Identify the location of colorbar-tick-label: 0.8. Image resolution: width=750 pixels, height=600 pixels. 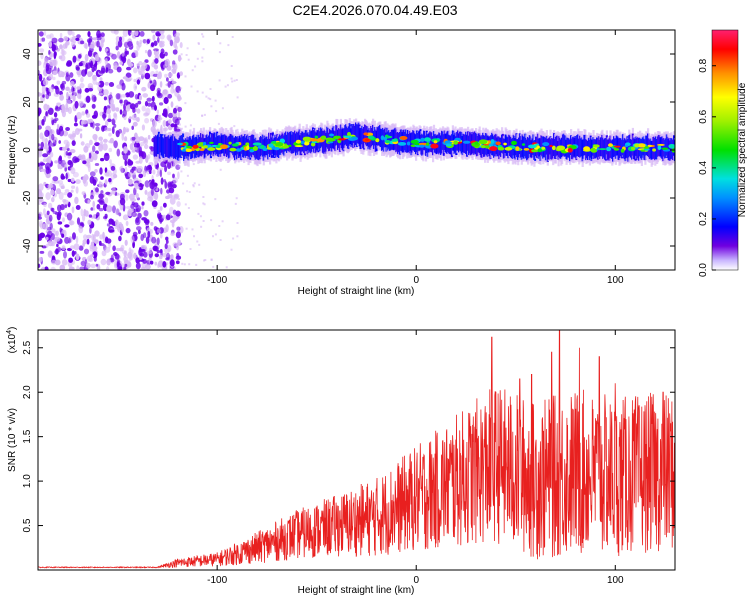
(703, 65).